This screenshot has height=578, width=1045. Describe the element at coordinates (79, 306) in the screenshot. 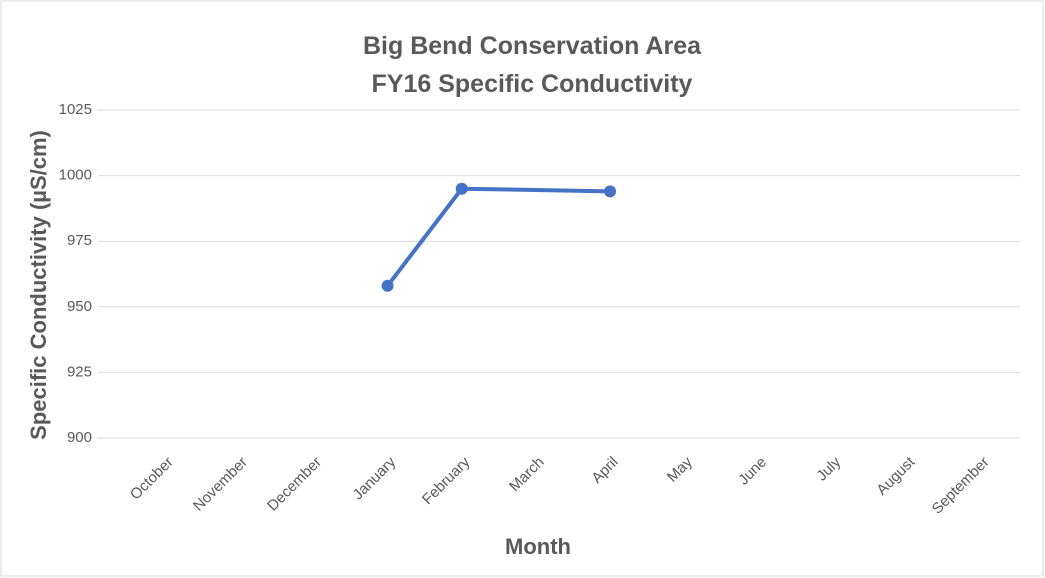

I see `y-tick-label: 950` at that location.